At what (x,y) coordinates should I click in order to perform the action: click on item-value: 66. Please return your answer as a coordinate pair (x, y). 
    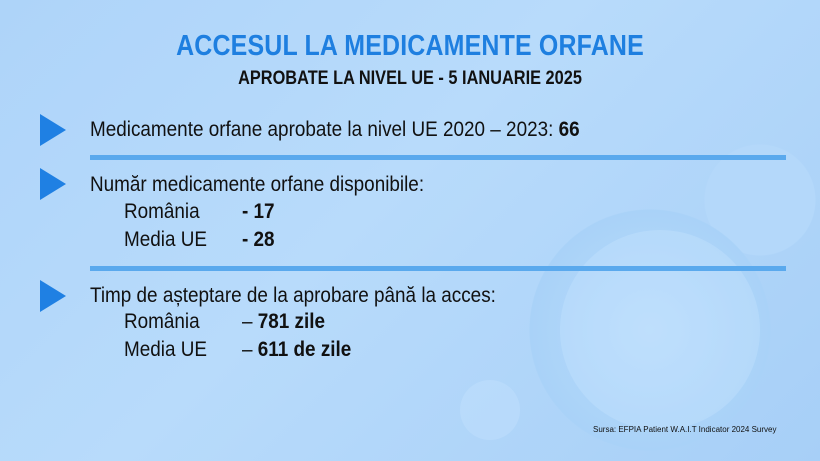
    Looking at the image, I should click on (569, 129).